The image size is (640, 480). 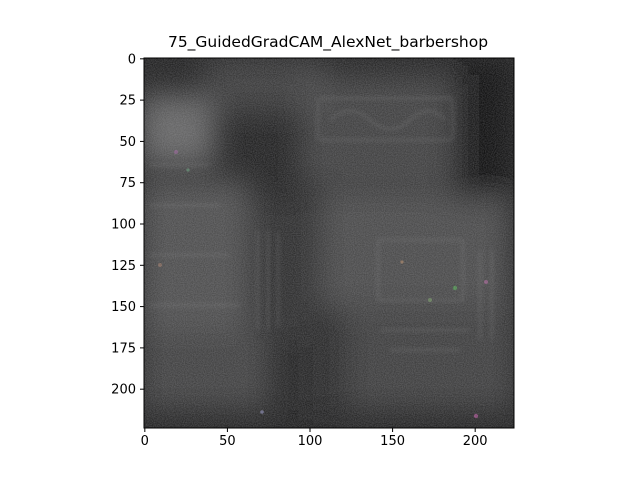 What do you see at coordinates (123, 225) in the screenshot?
I see `y-tick-label: 100` at bounding box center [123, 225].